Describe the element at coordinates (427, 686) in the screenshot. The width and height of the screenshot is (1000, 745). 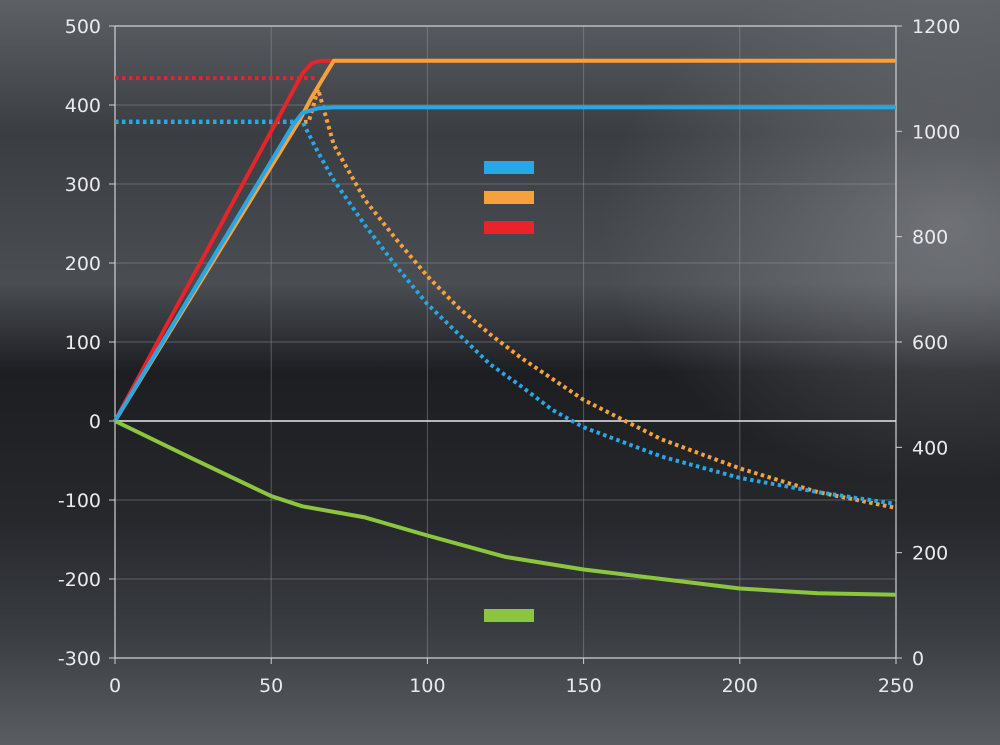
I see `x-tick-label: 100` at that location.